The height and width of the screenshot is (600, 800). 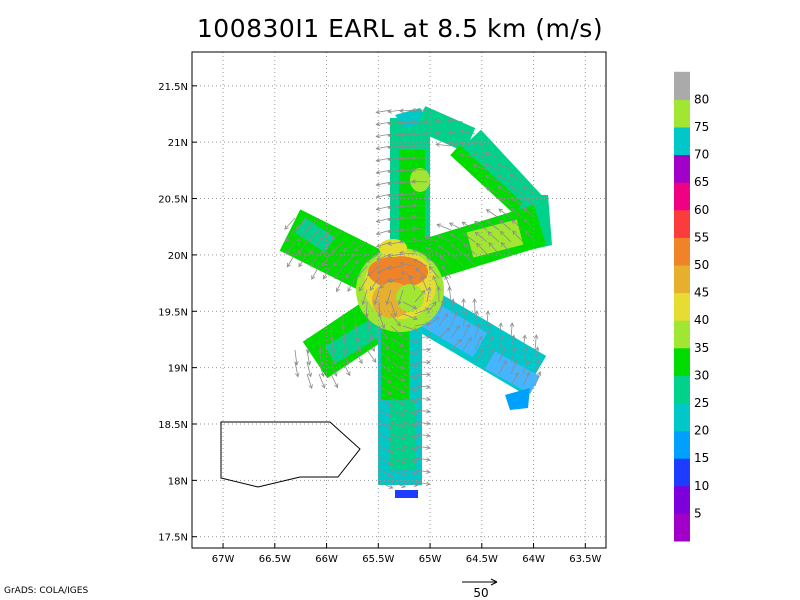 I want to click on colorbar-label: 65, so click(x=701, y=182).